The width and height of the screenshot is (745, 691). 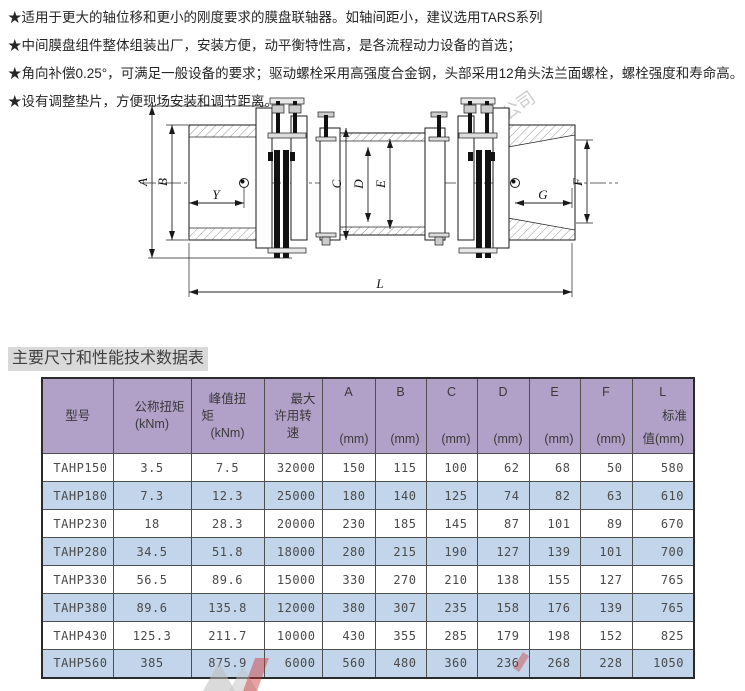 I want to click on cell-f: 63, so click(x=606, y=495).